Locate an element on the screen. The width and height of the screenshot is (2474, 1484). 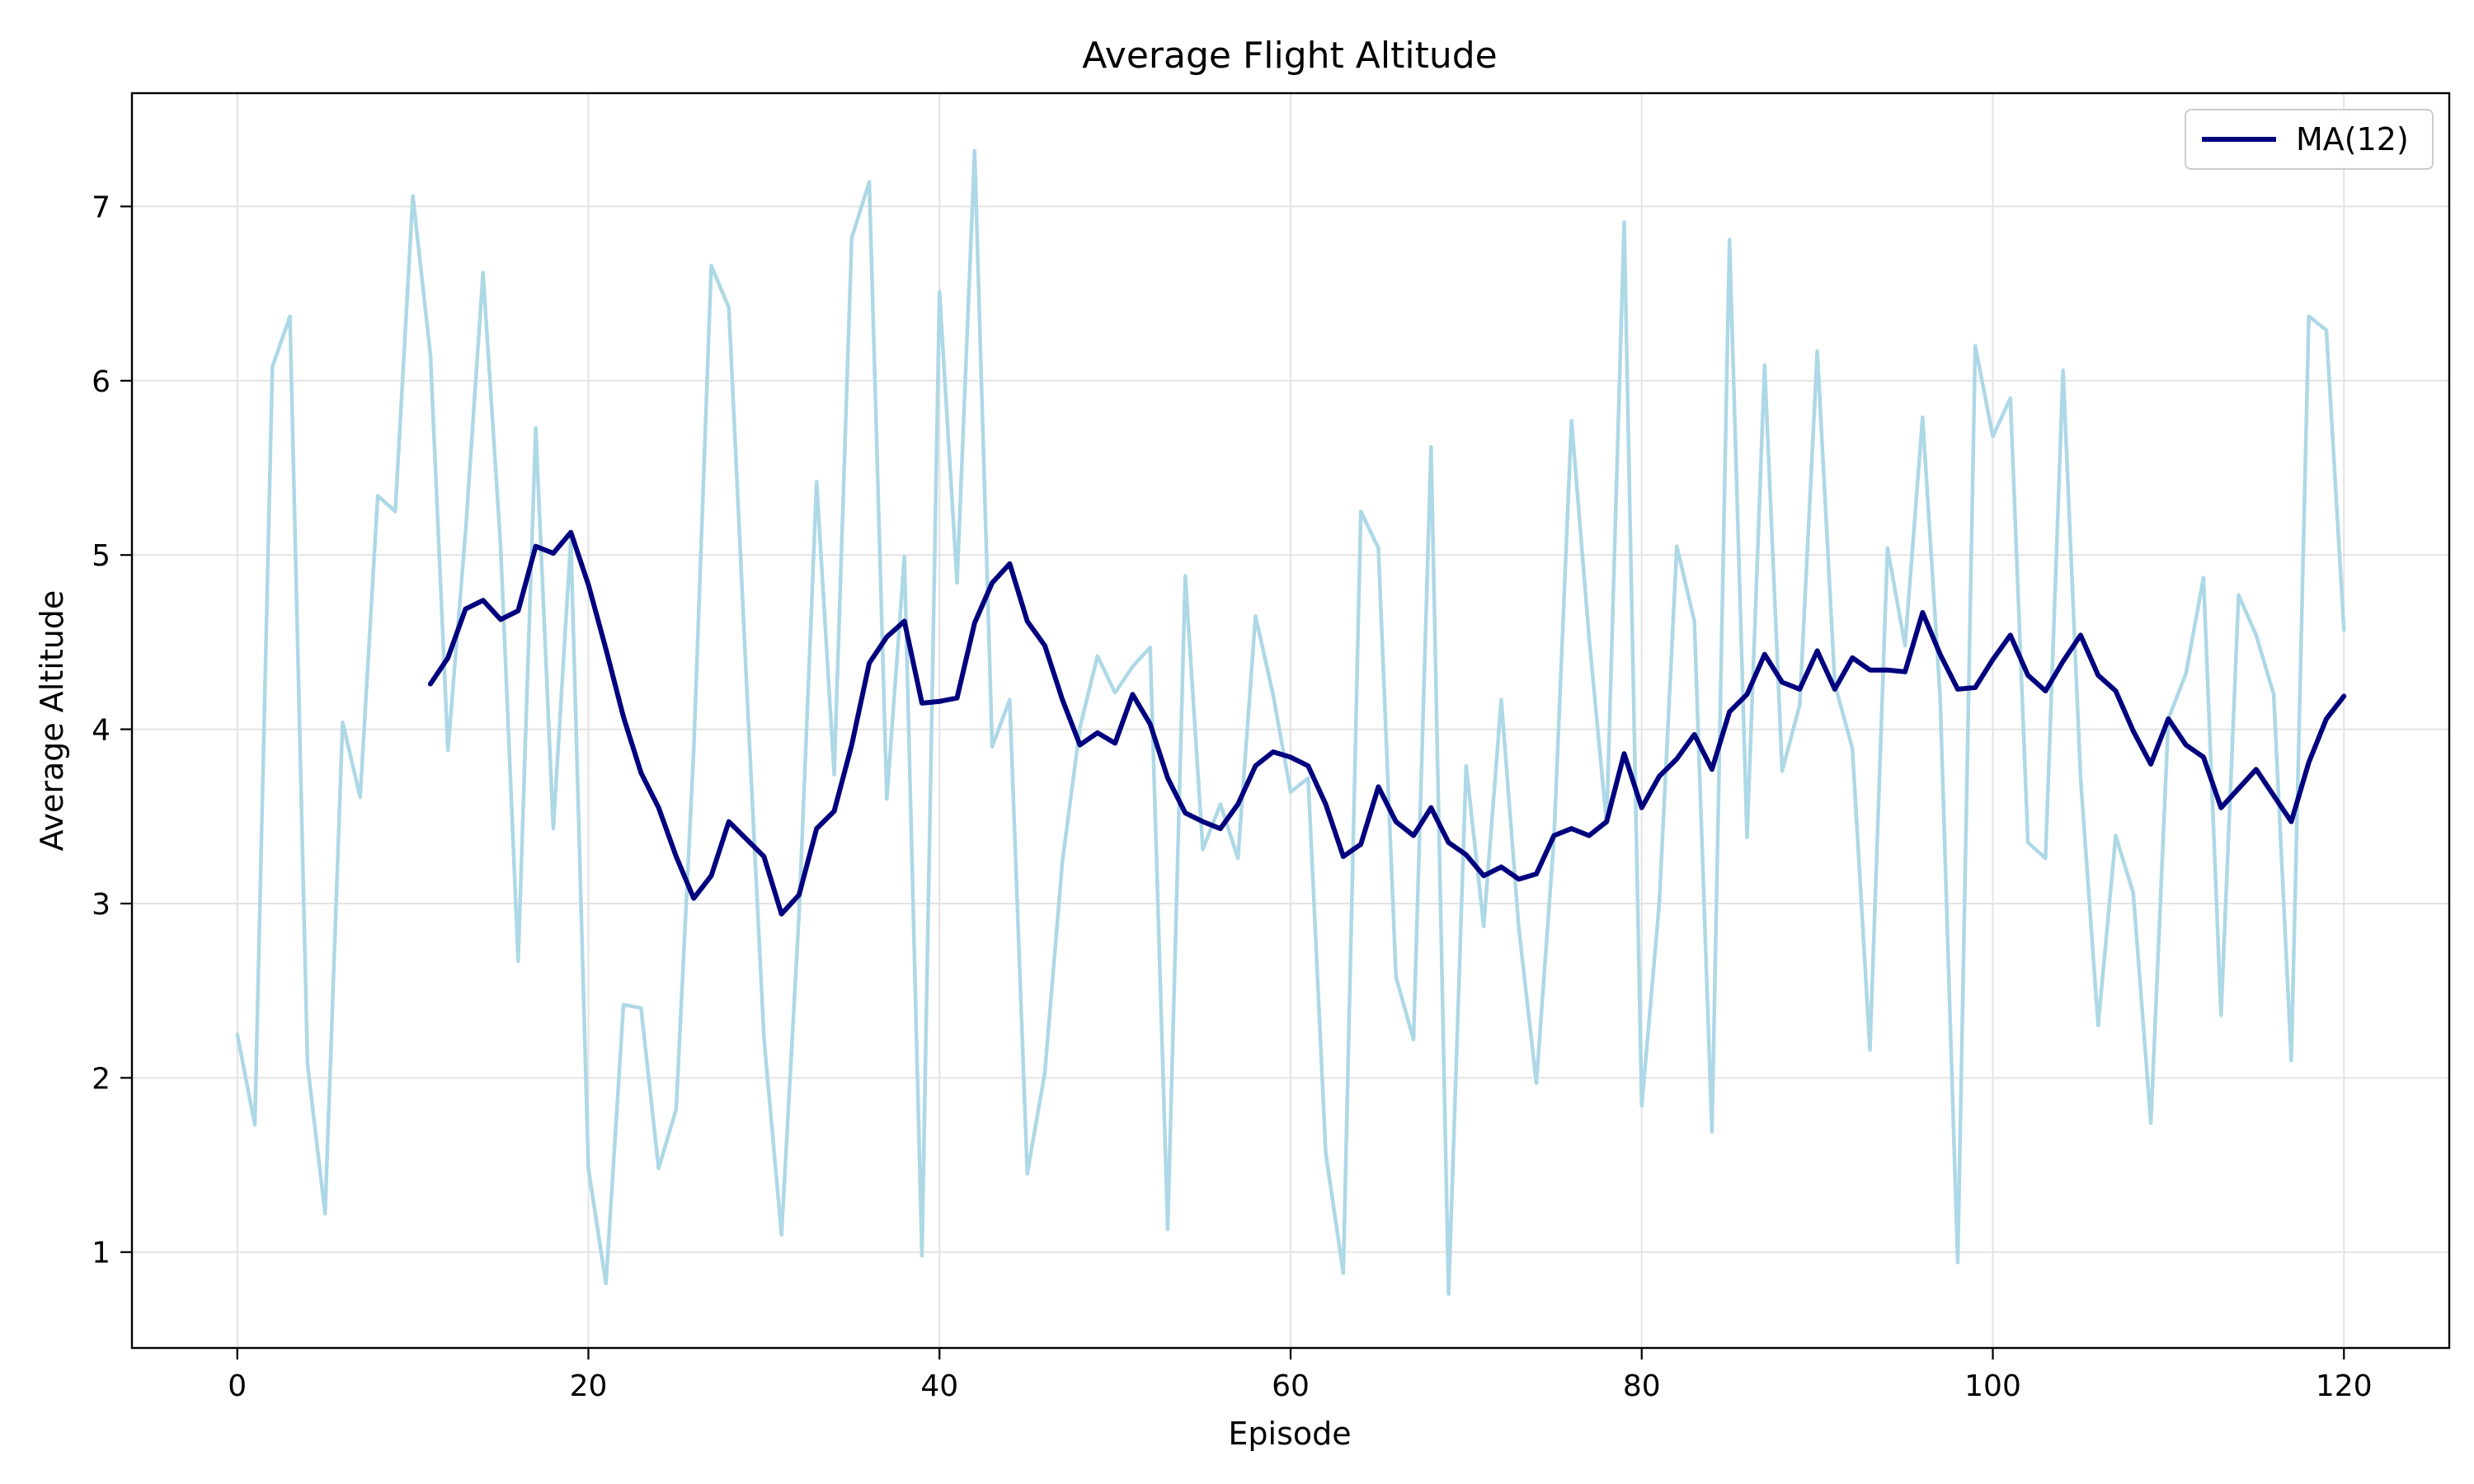
y-axis-label: Average Altitude is located at coordinates (52, 721).